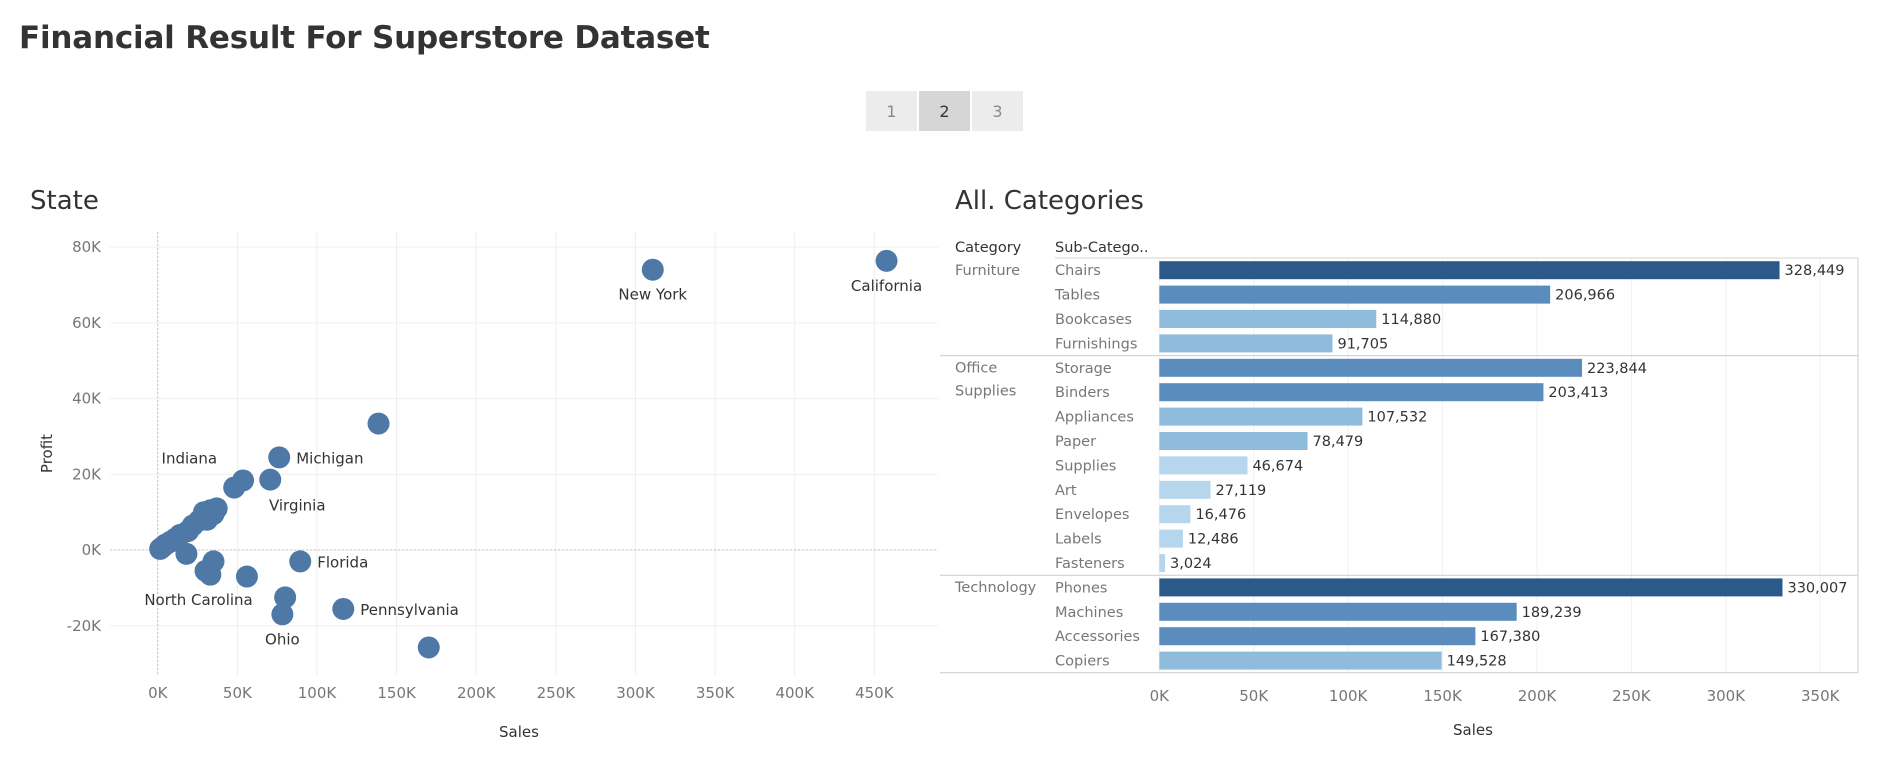 The width and height of the screenshot is (1880, 768). Describe the element at coordinates (875, 693) in the screenshot. I see `scatter-x-tick-label: 450K` at that location.